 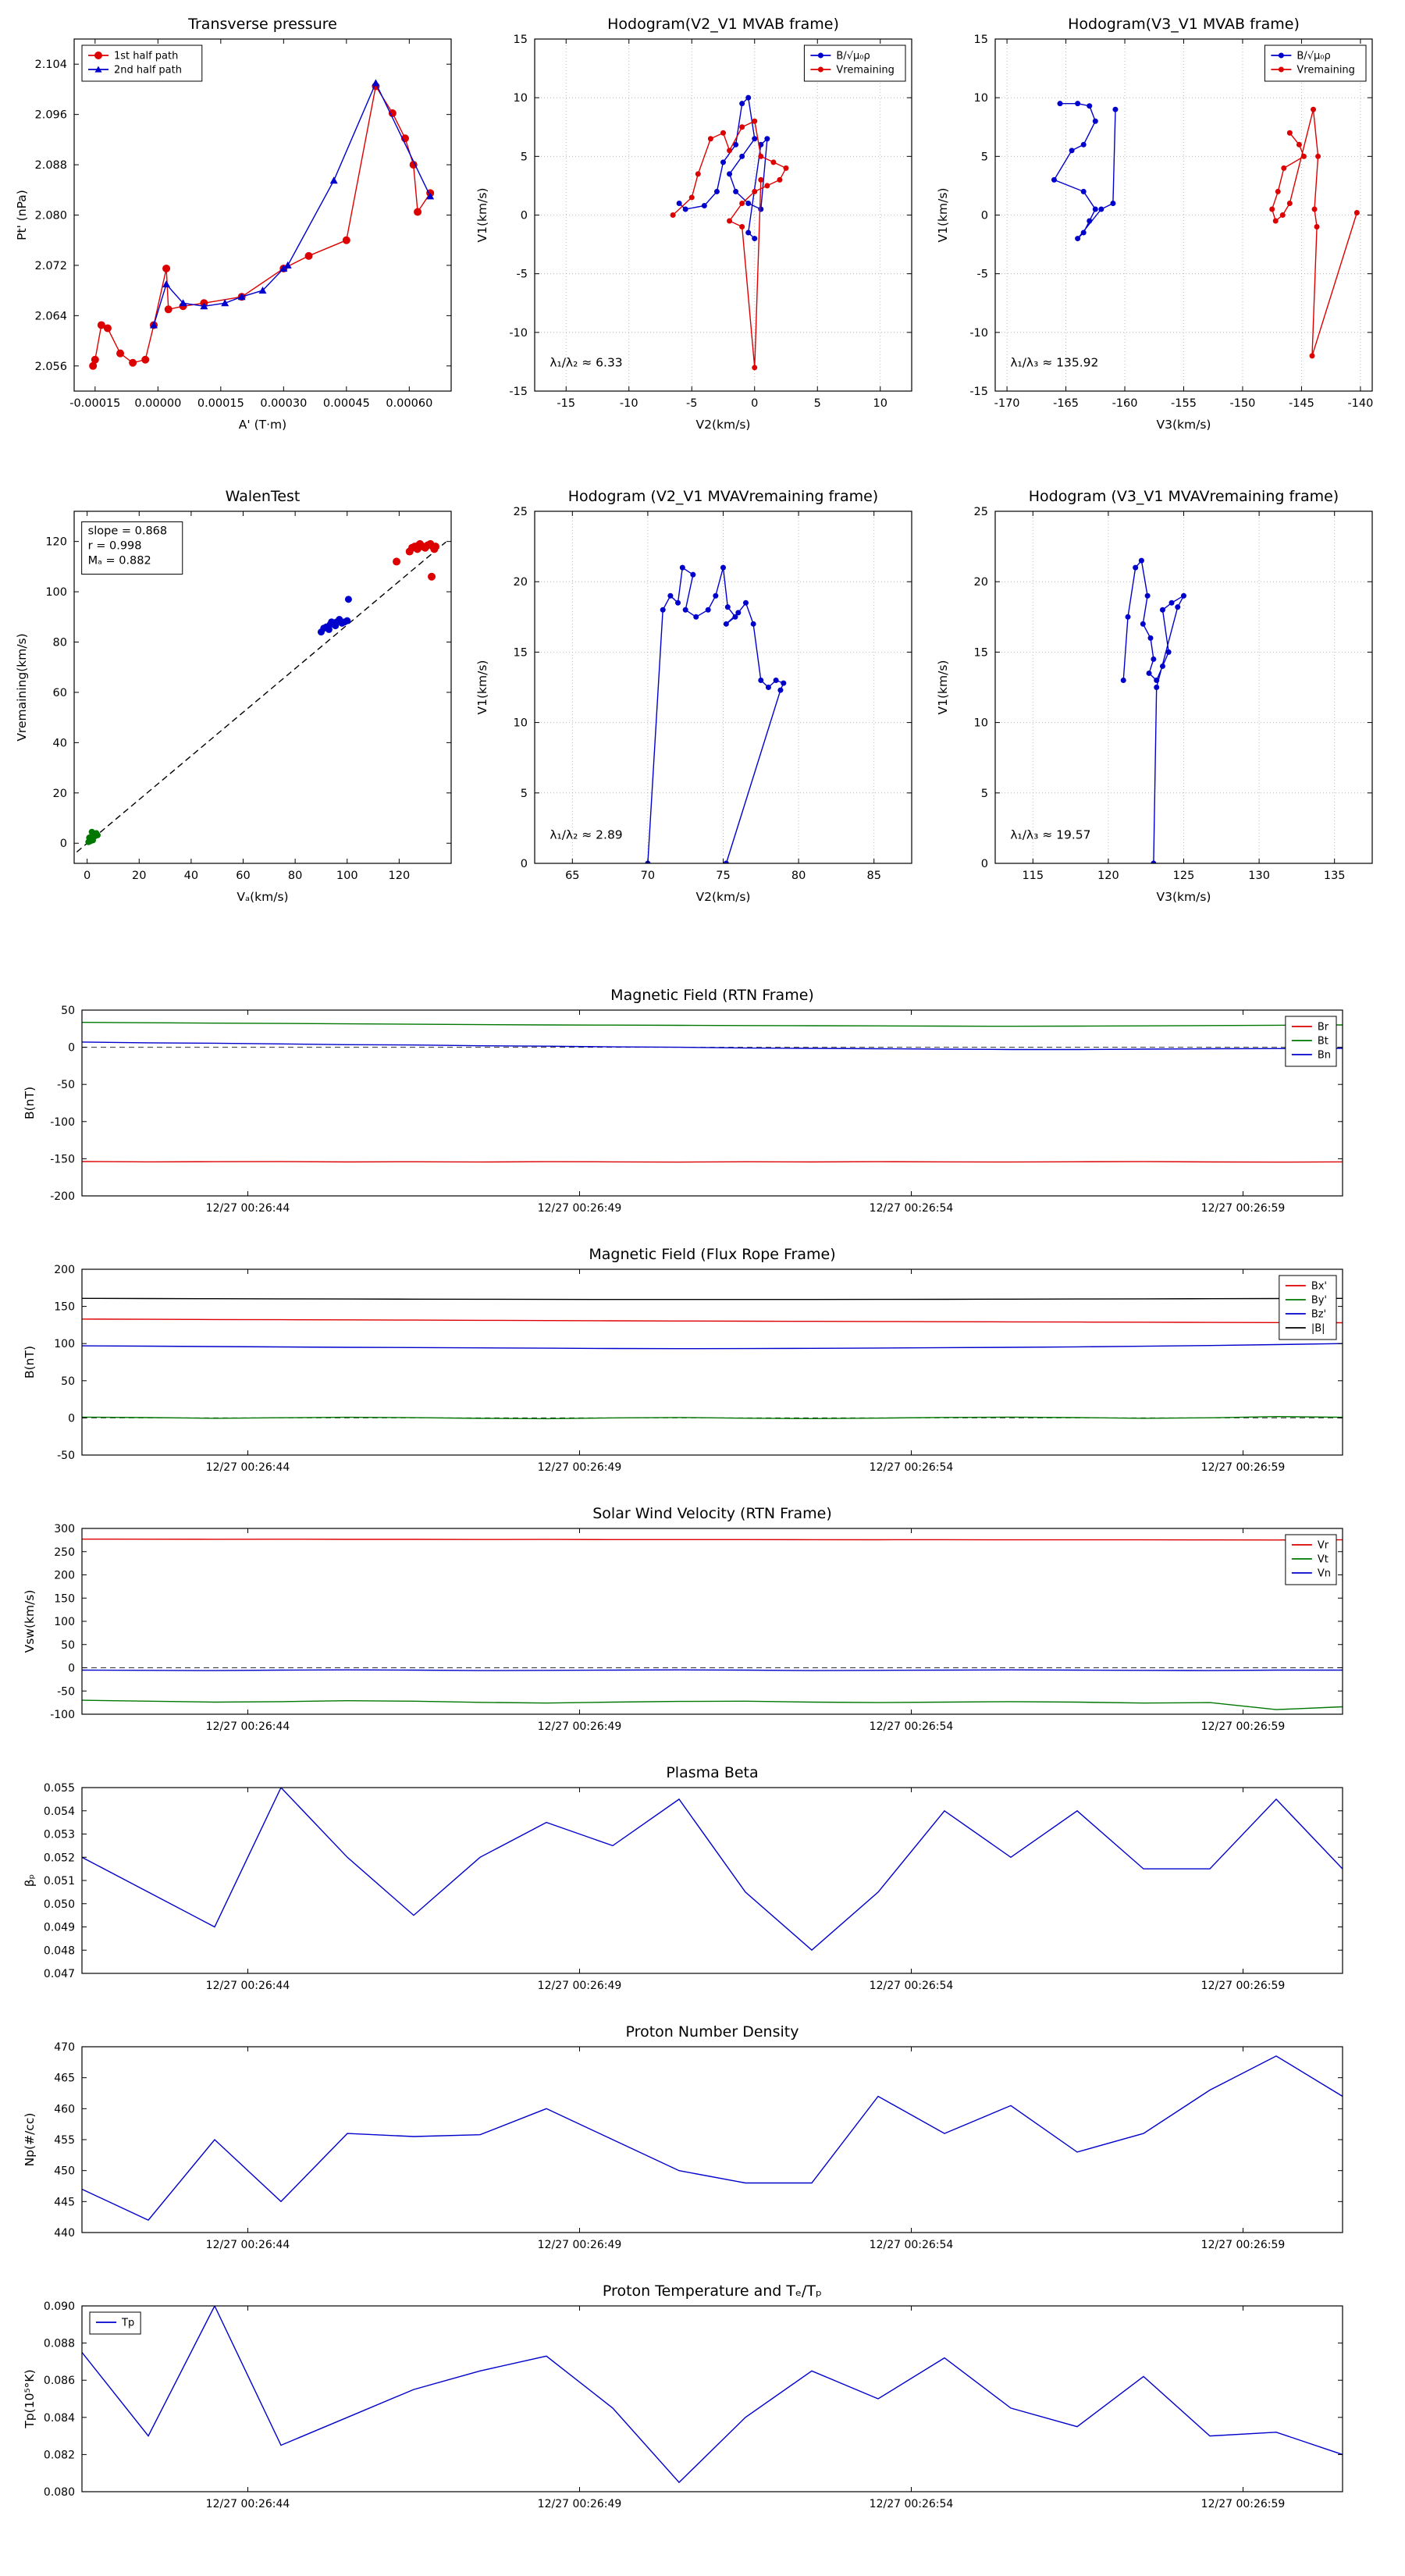 What do you see at coordinates (157, 404) in the screenshot?
I see `svg-text: 0.00000` at bounding box center [157, 404].